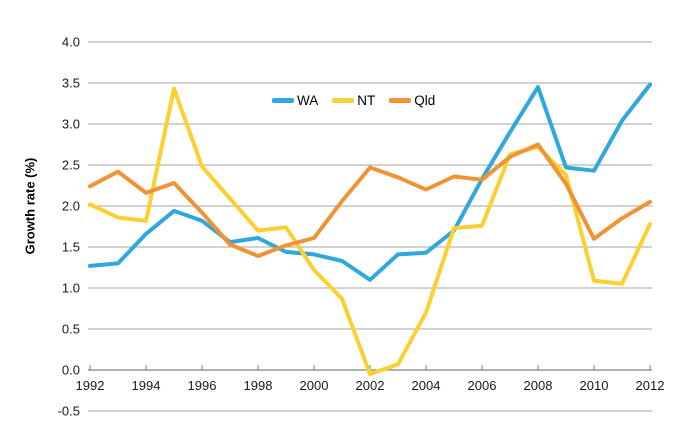 The width and height of the screenshot is (700, 422). I want to click on nt-line-swatch-icon, so click(343, 100).